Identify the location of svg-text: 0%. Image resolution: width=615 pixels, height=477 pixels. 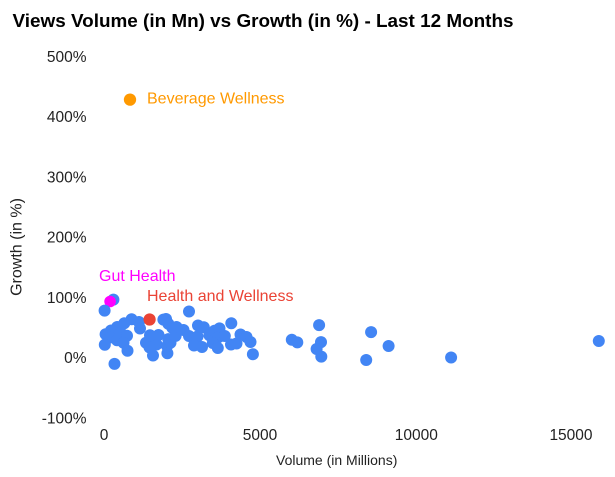
(75, 358).